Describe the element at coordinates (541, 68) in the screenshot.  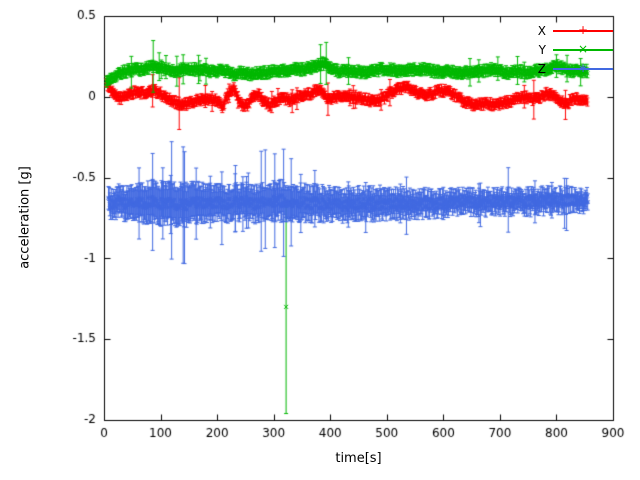
I see `legend-label: Z` at that location.